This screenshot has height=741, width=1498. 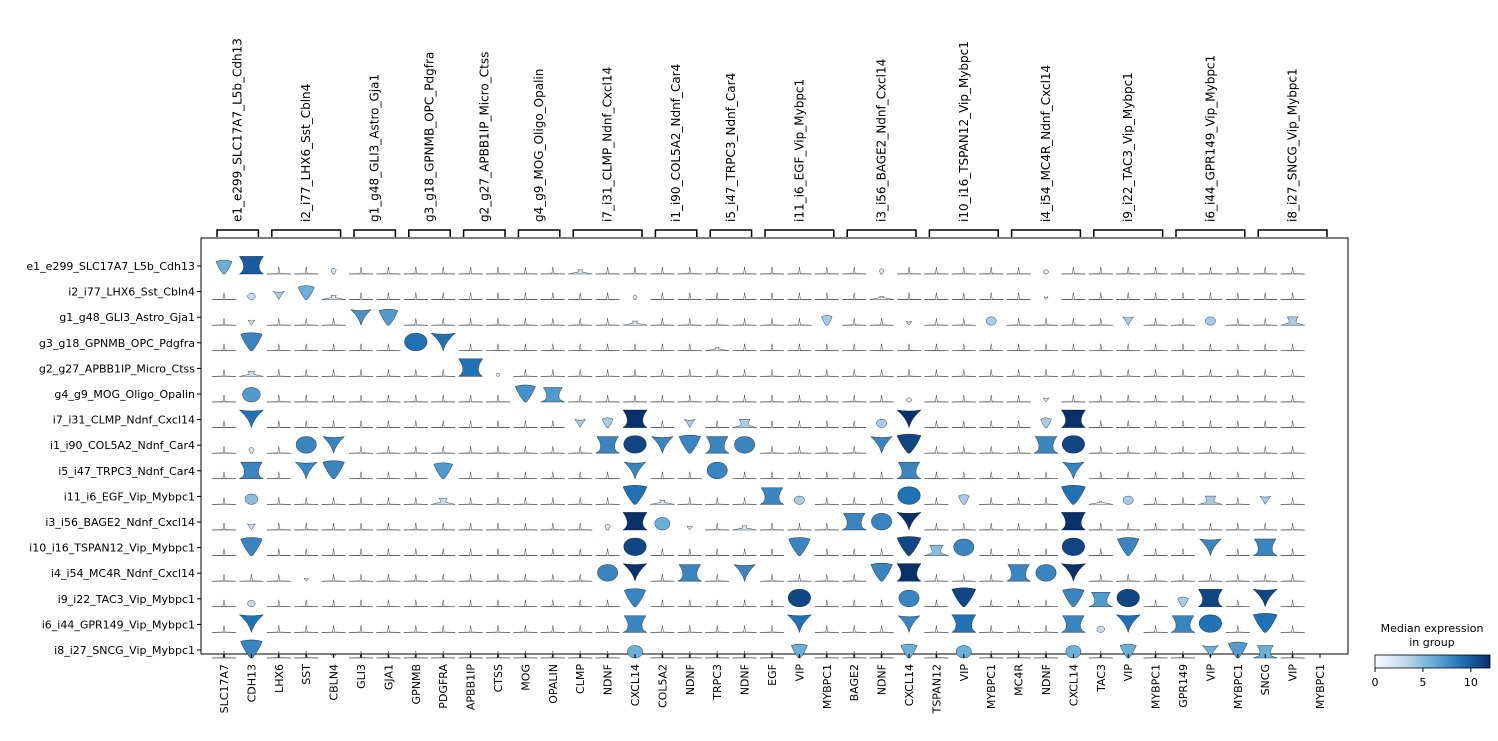 What do you see at coordinates (772, 675) in the screenshot?
I see `gene-label: EGF` at bounding box center [772, 675].